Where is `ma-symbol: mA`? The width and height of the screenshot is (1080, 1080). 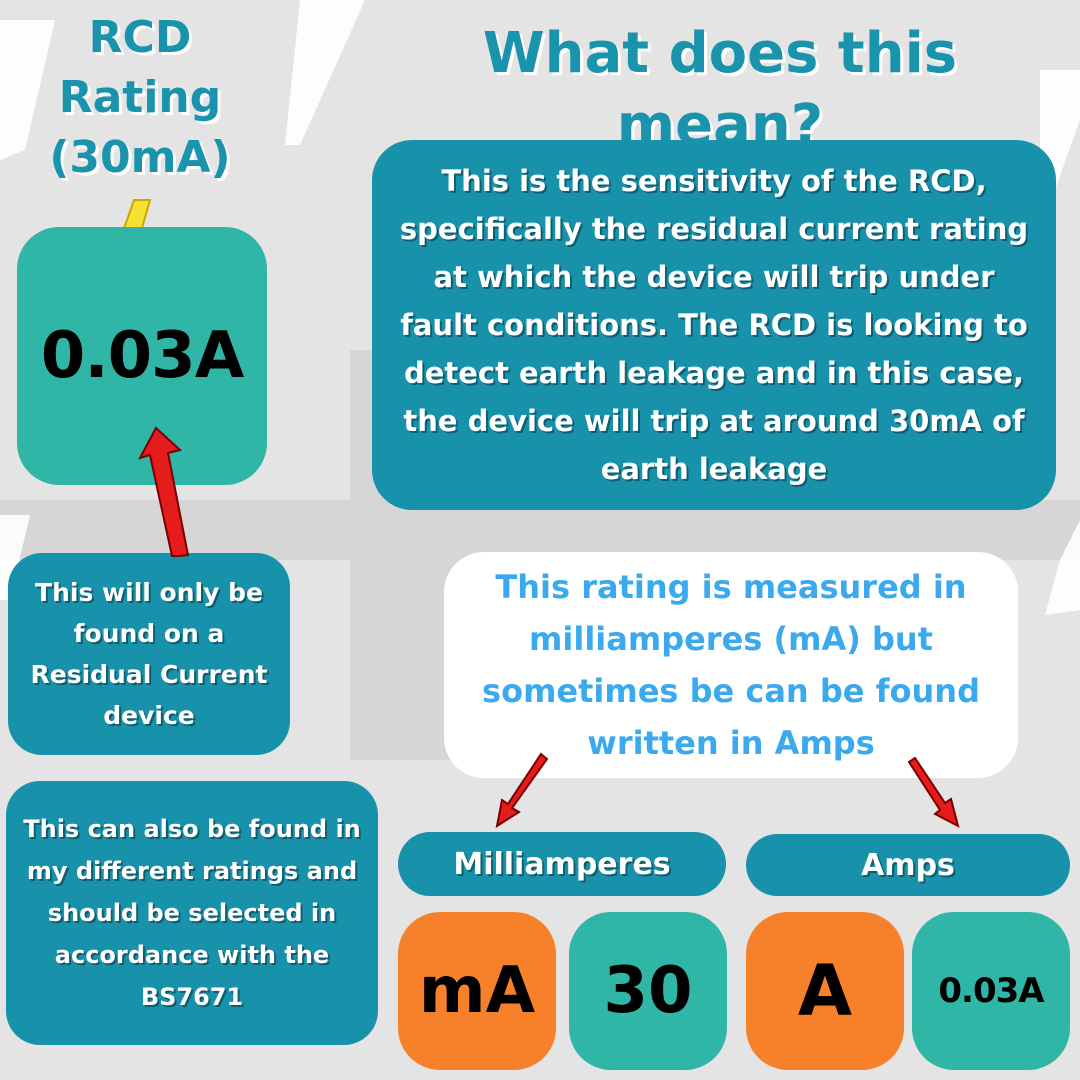 ma-symbol: mA is located at coordinates (477, 991).